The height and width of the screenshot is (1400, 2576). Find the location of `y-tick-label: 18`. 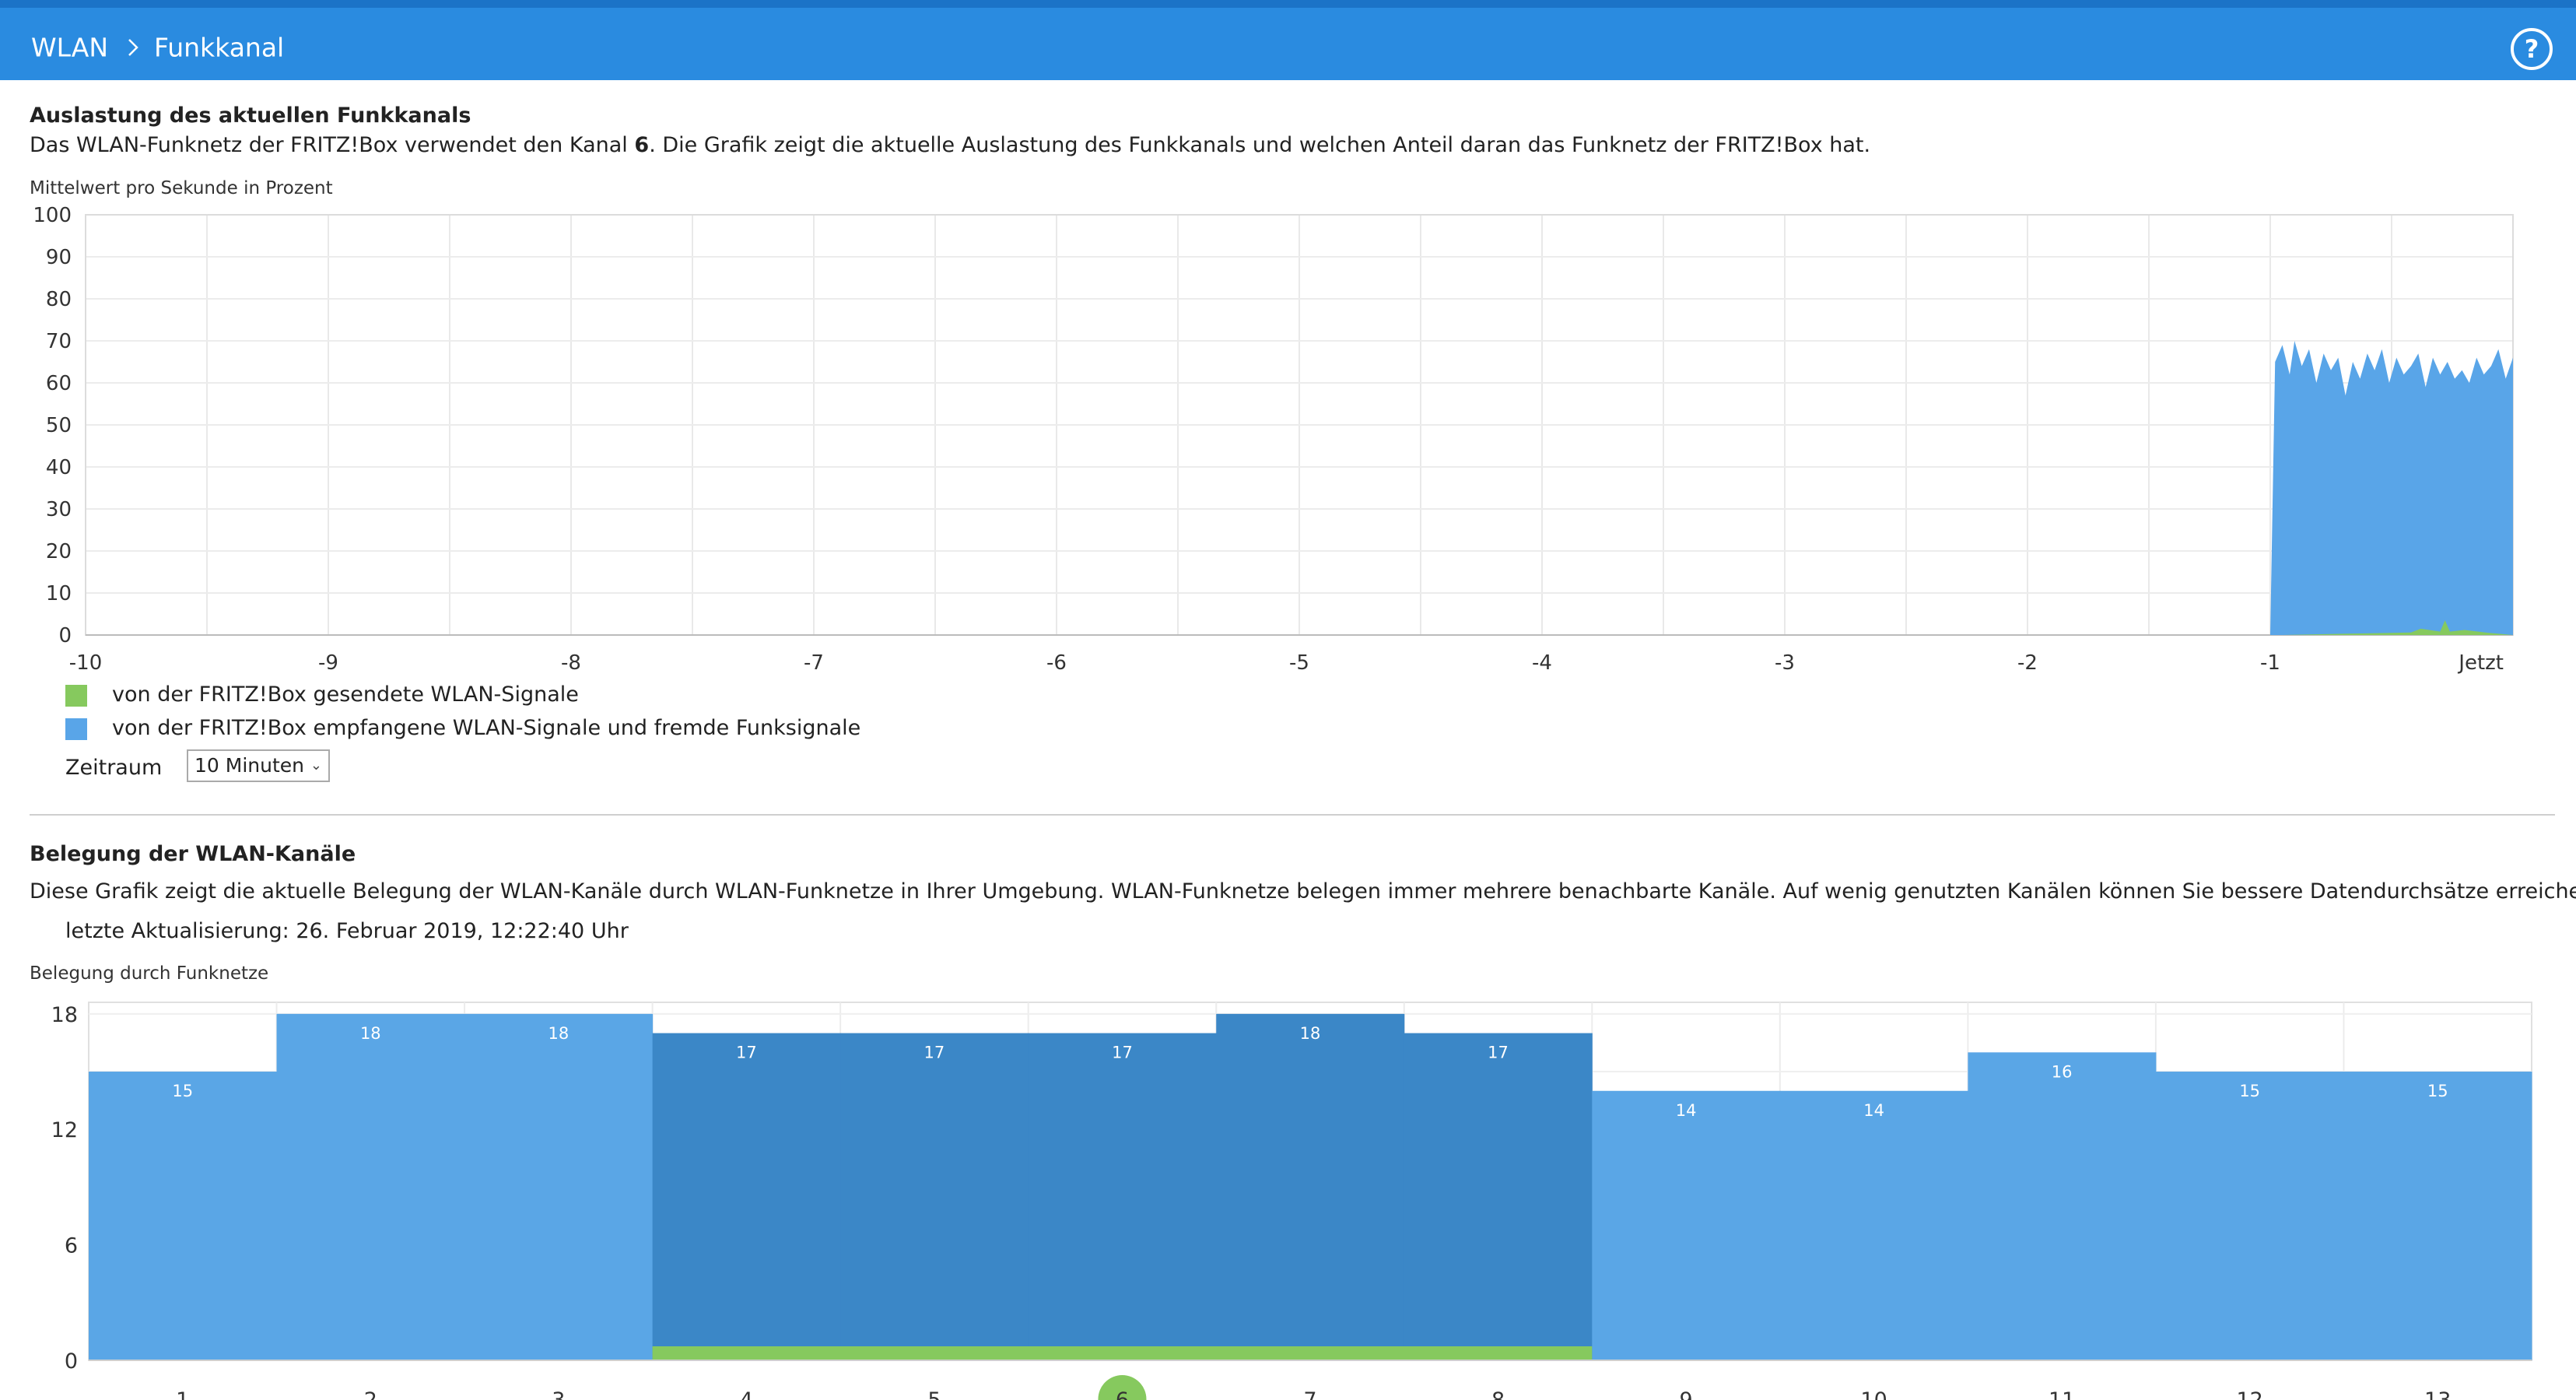

y-tick-label: 18 is located at coordinates (64, 1015).